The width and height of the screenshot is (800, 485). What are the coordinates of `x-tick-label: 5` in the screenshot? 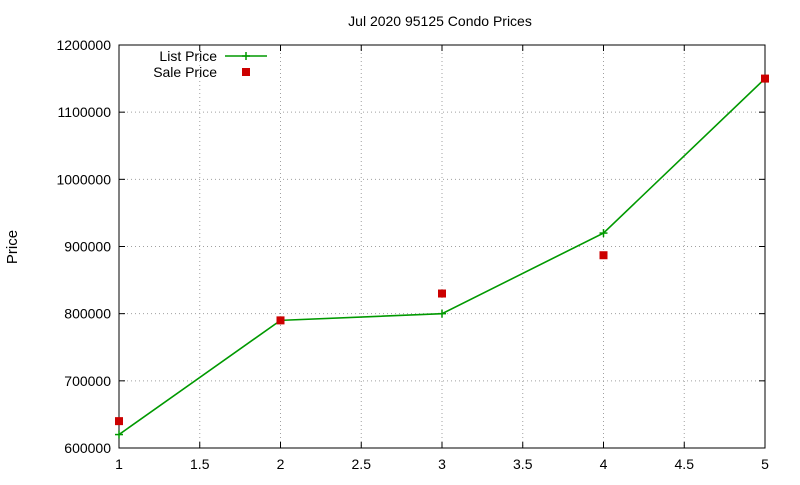 It's located at (765, 464).